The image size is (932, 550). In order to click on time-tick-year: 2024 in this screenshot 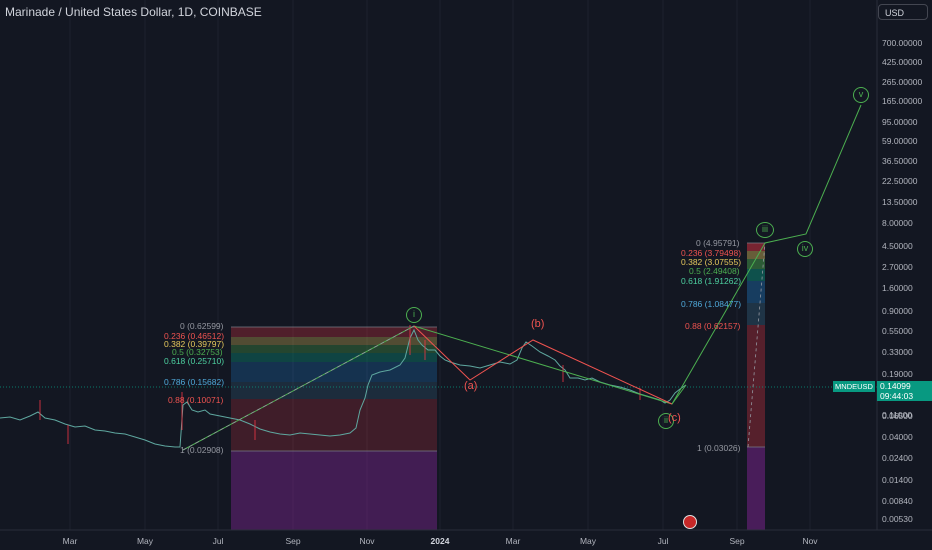, I will do `click(440, 541)`.